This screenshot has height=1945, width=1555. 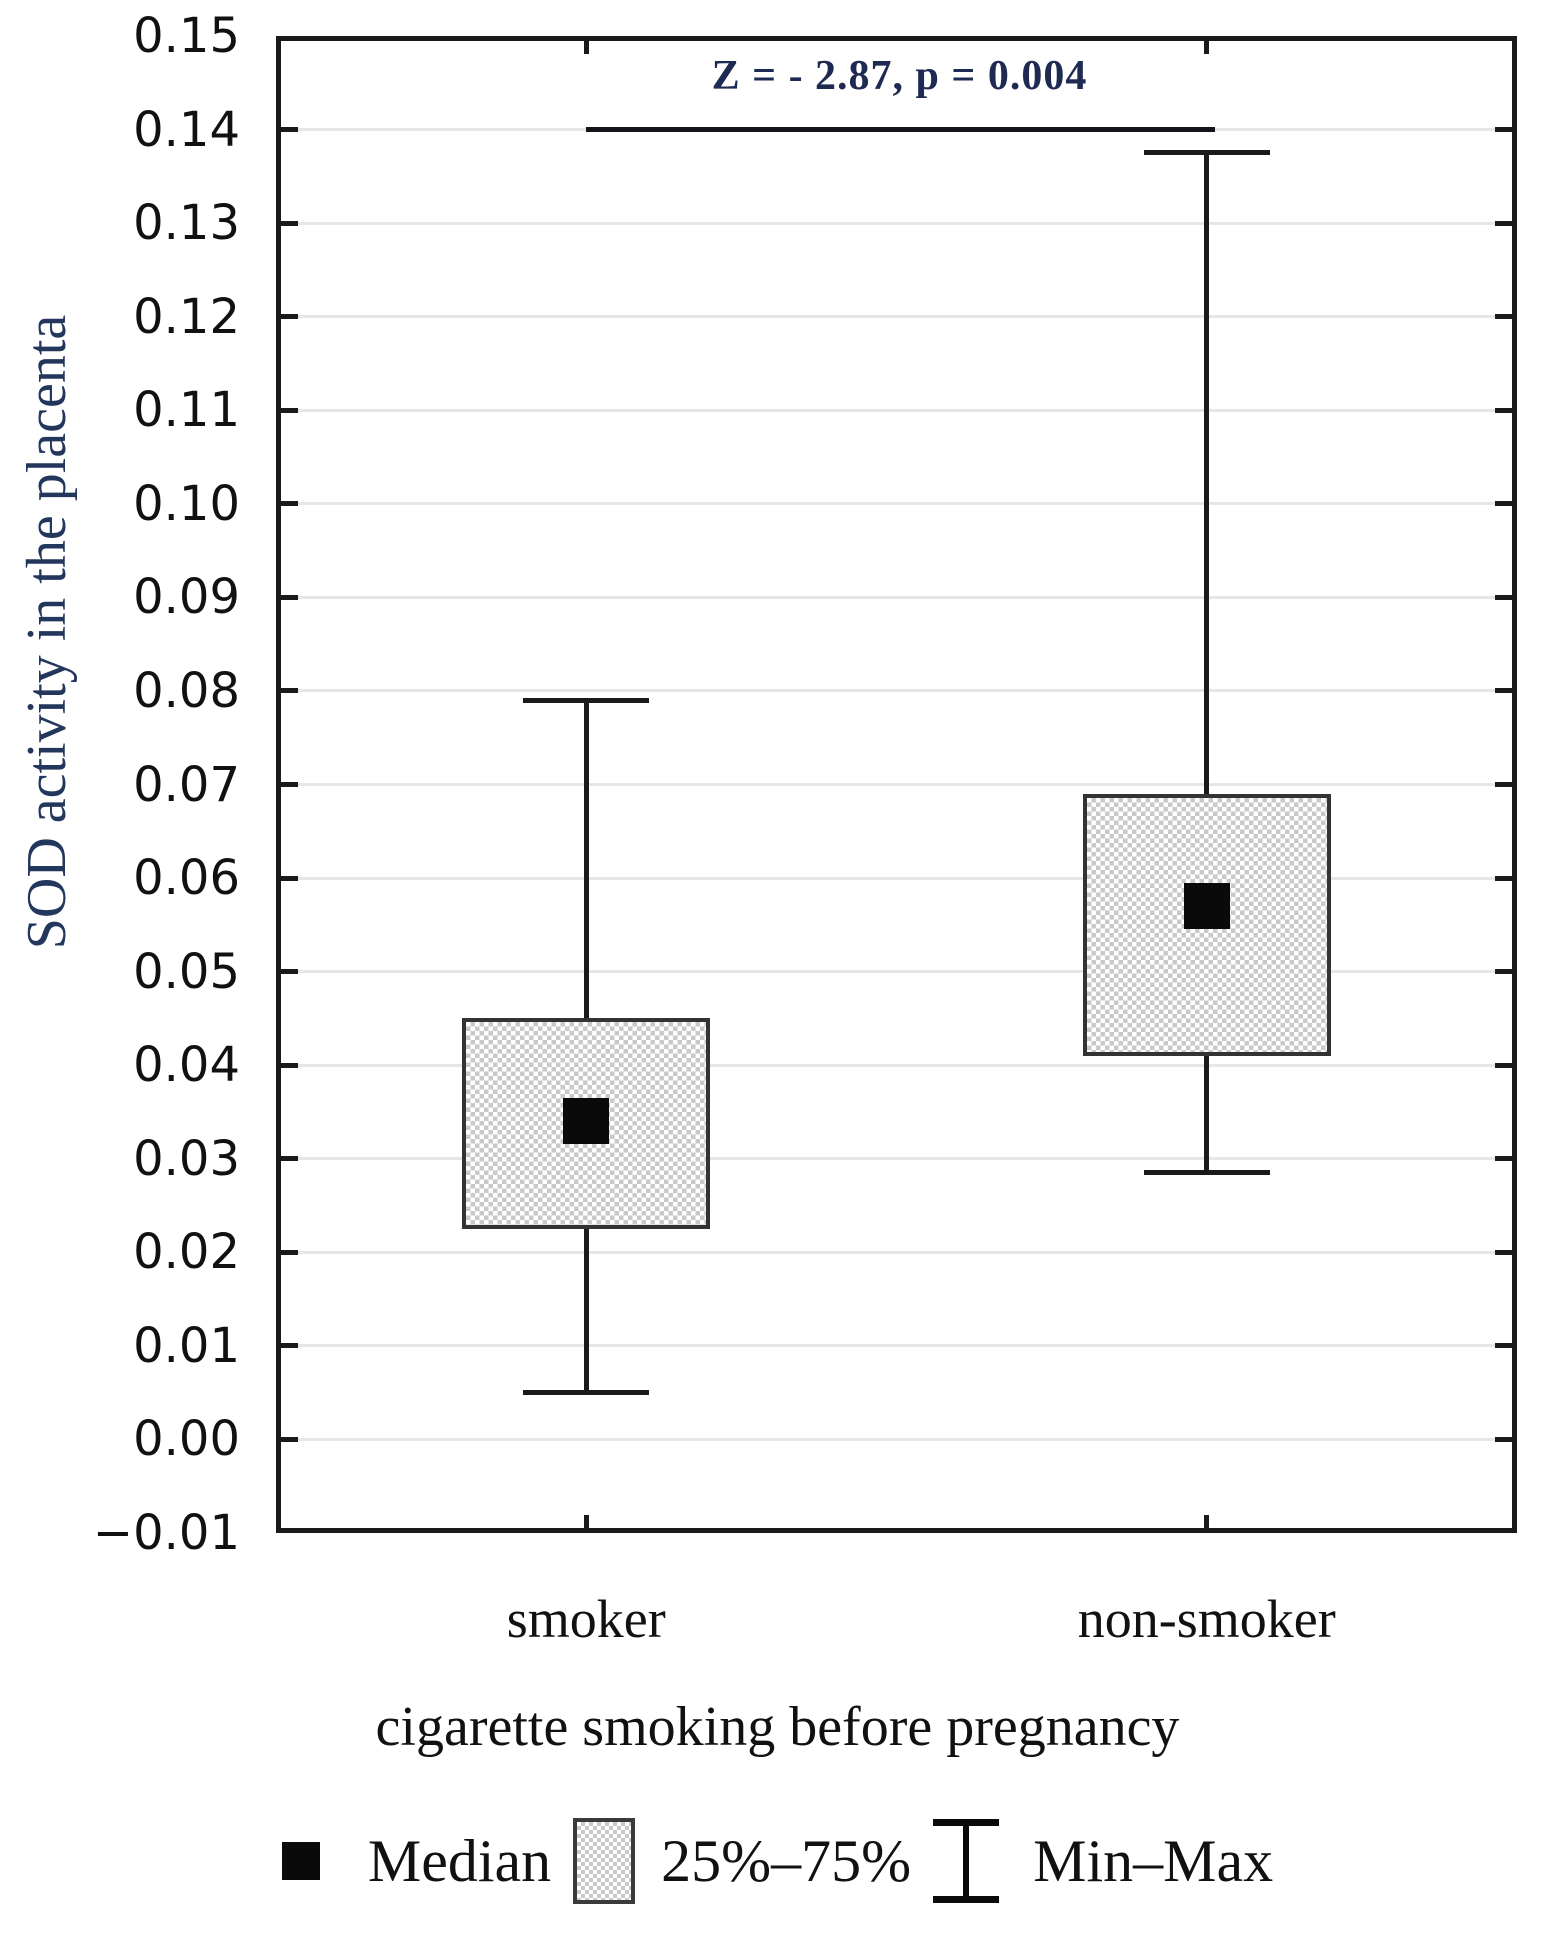 I want to click on y-tick-label: 0.15, so click(x=186, y=36).